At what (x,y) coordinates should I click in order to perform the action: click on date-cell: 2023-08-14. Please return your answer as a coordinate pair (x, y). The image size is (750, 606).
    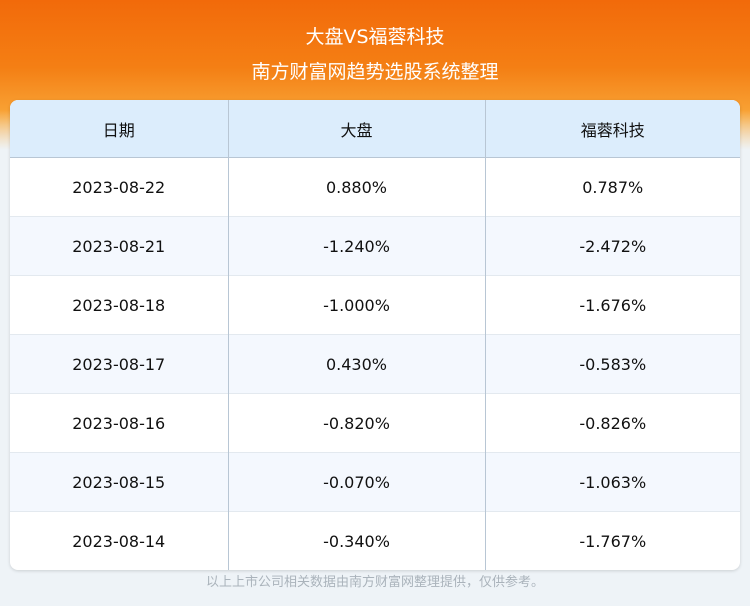
    Looking at the image, I should click on (119, 540).